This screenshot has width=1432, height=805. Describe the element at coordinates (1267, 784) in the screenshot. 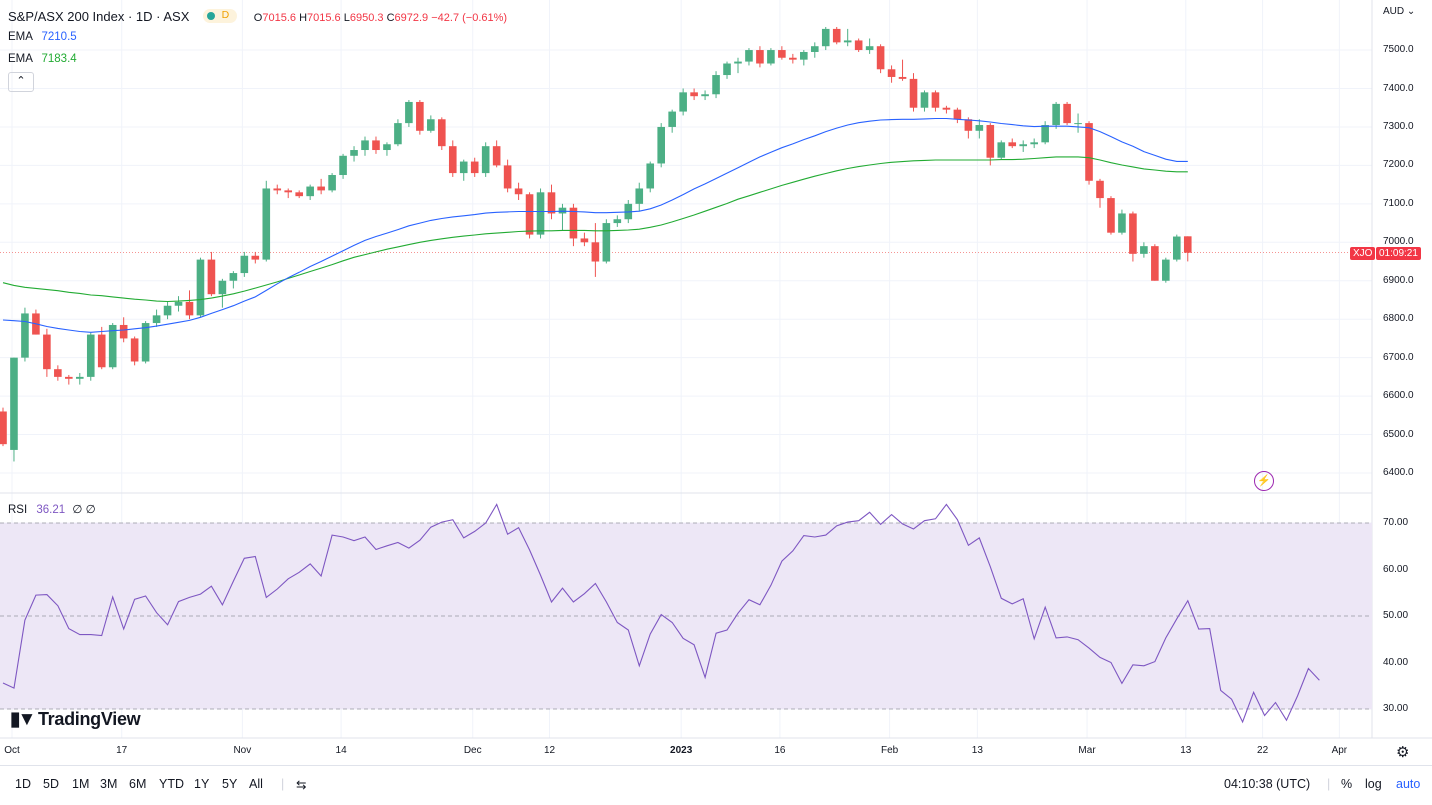

I see `clock-time: 04:10:38 (UTC)` at that location.